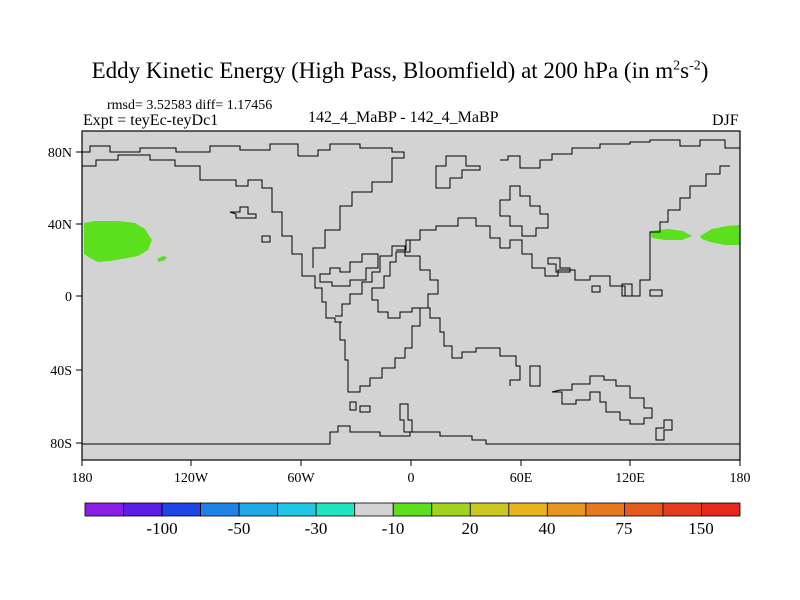  What do you see at coordinates (82, 478) in the screenshot?
I see `x-tick-label-180w: 180` at bounding box center [82, 478].